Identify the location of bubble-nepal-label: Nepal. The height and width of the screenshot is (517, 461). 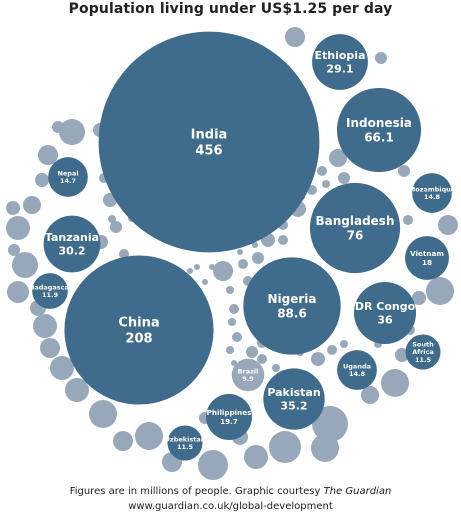
(67, 173).